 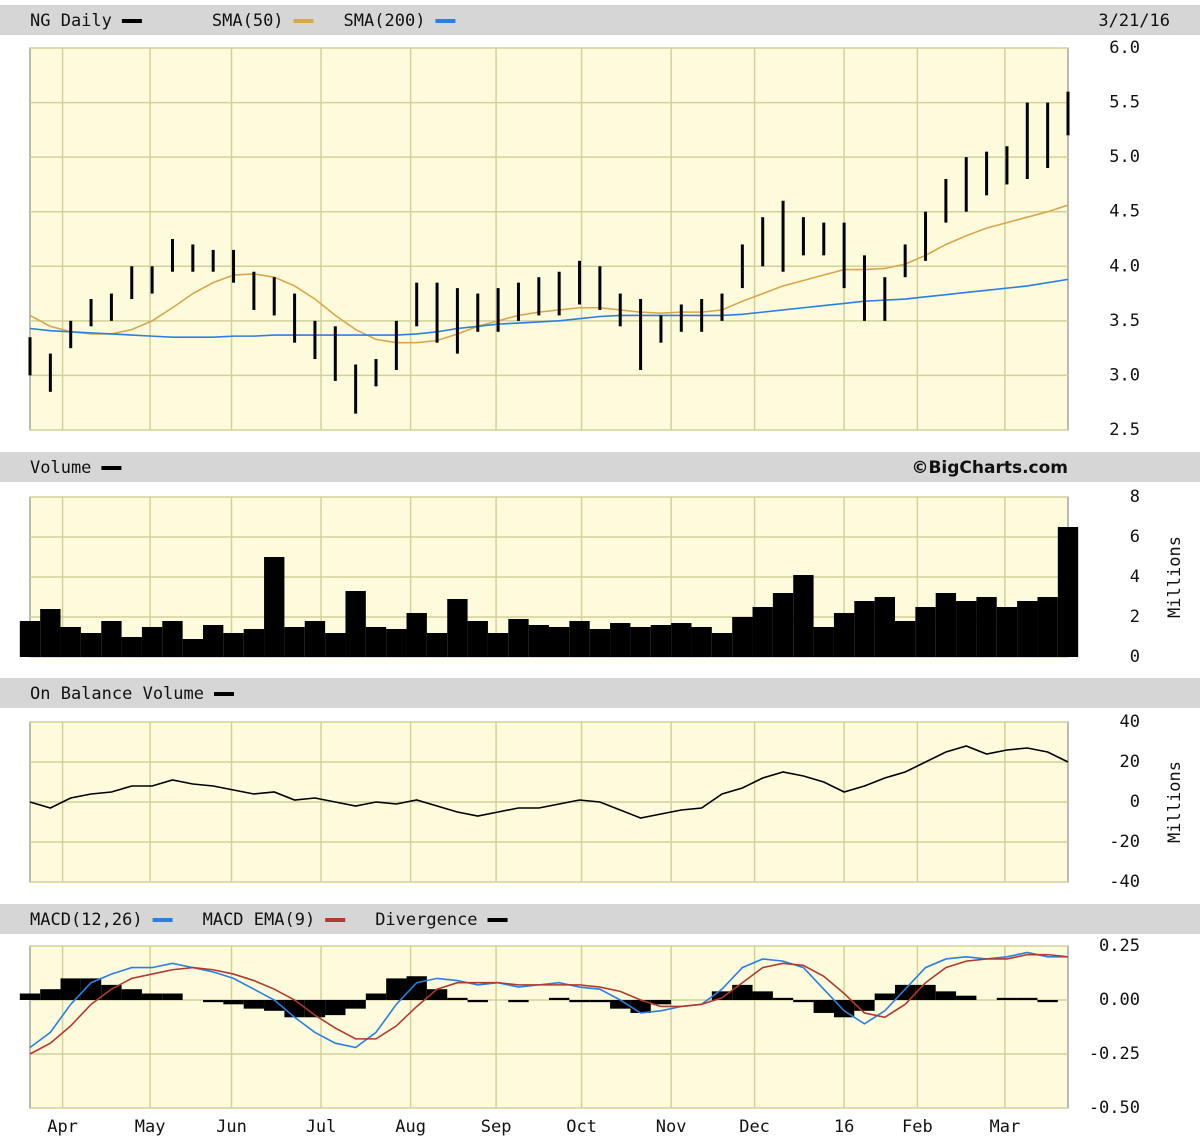 I want to click on x-tick-label: Sep, so click(x=496, y=1127).